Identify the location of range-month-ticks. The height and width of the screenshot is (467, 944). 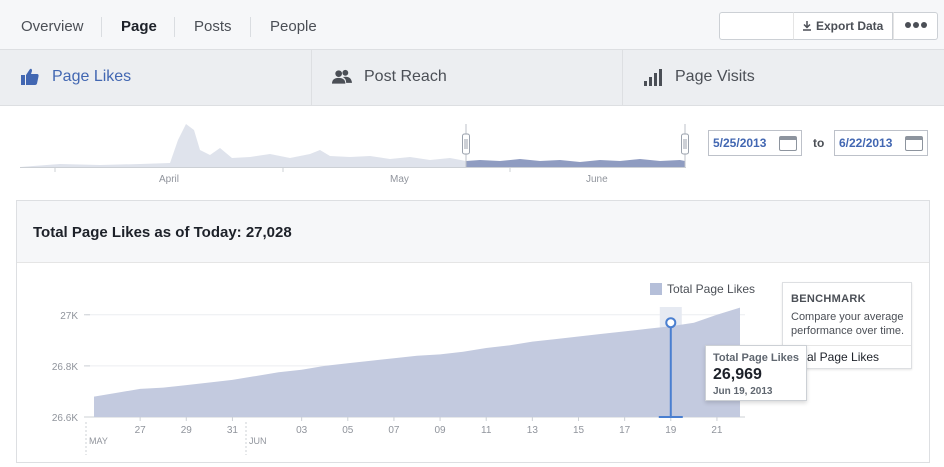
(282, 169).